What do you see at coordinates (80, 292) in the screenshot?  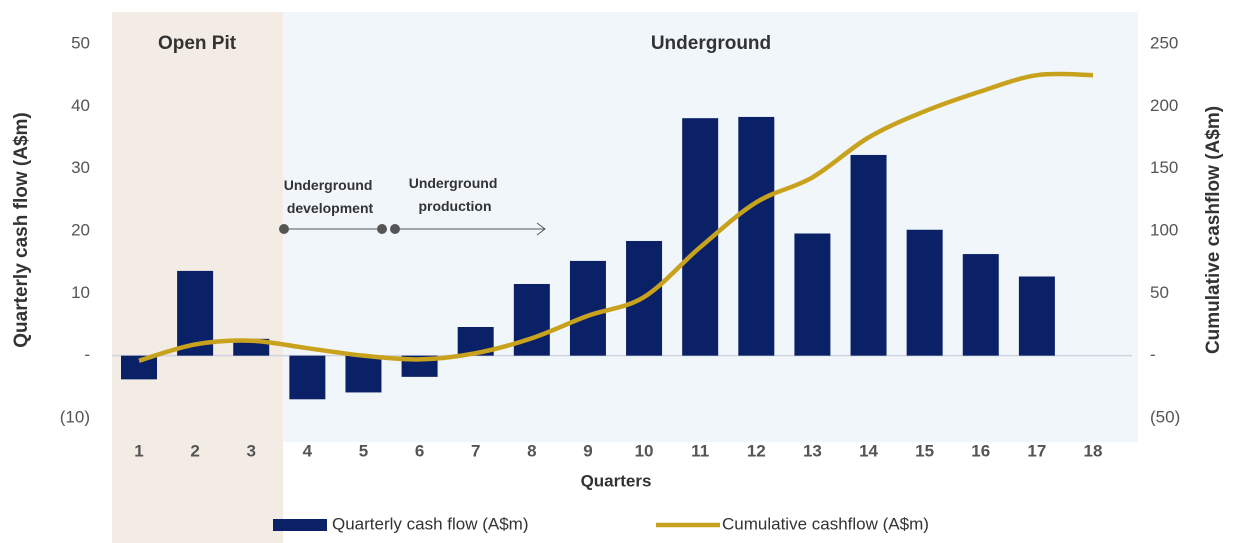 I see `y-tick-label: 10` at bounding box center [80, 292].